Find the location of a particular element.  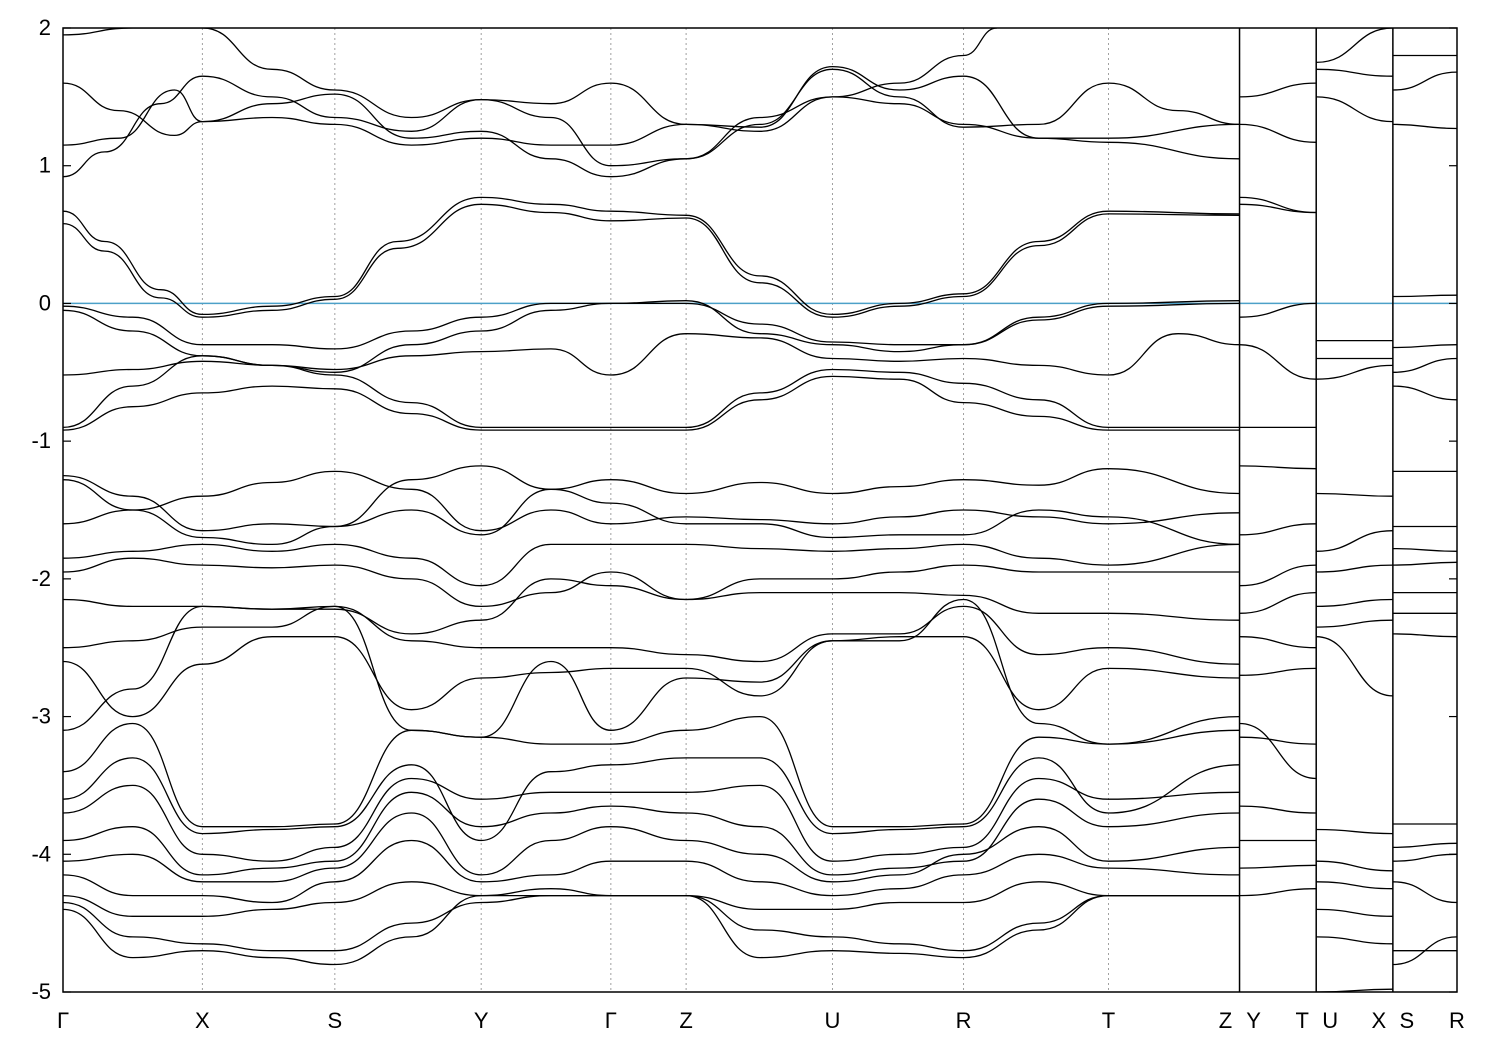

y-tick-label: -1 is located at coordinates (41, 440).